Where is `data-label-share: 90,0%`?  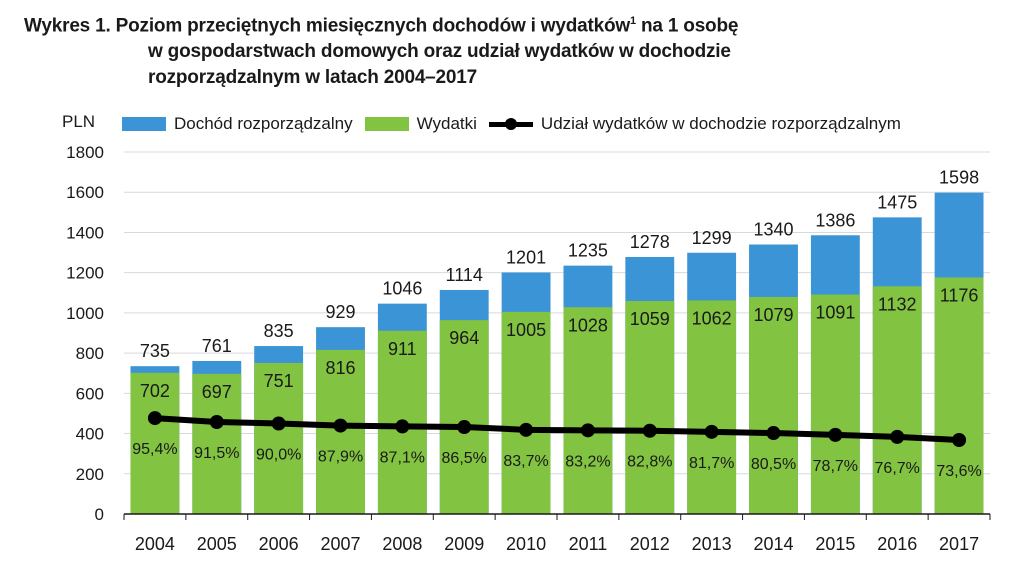
data-label-share: 90,0% is located at coordinates (278, 455).